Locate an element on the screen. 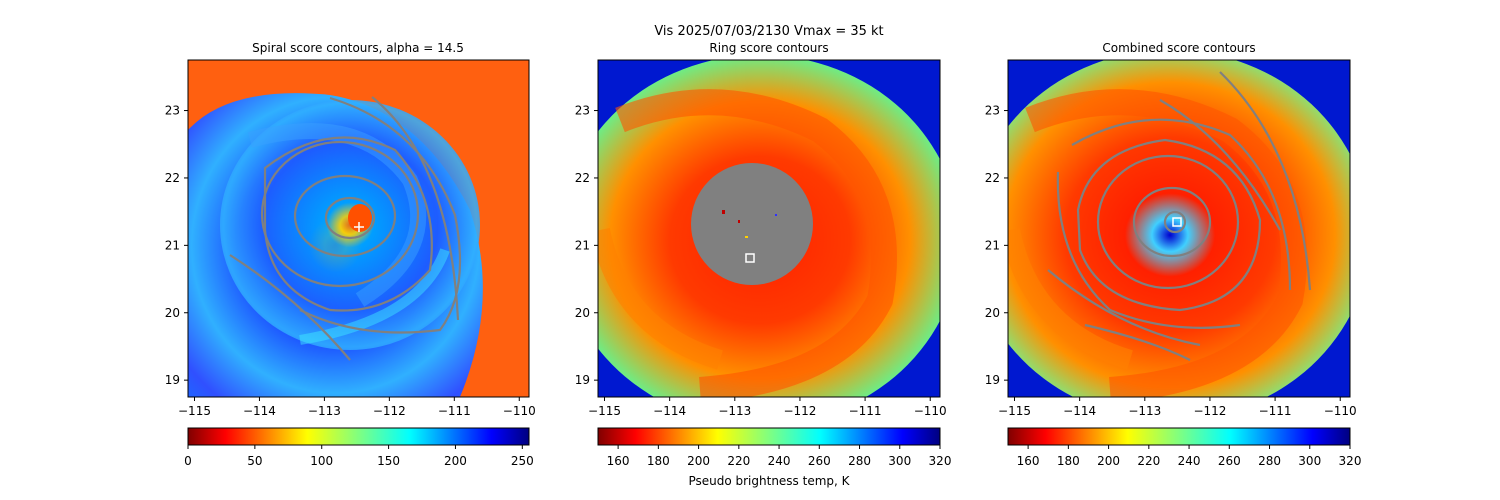 The image size is (1500, 500). eye-core is located at coordinates (360, 218).